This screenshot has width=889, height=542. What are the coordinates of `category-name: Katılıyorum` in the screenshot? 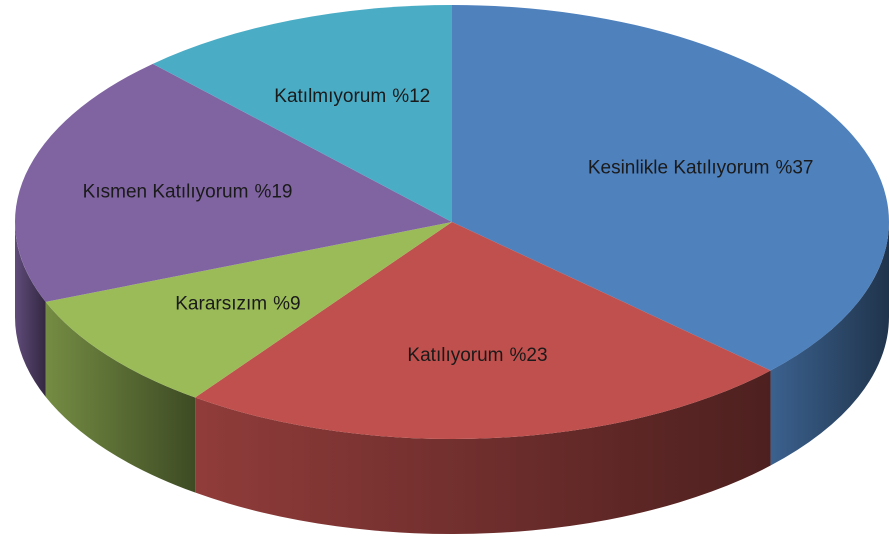 It's located at (455, 355).